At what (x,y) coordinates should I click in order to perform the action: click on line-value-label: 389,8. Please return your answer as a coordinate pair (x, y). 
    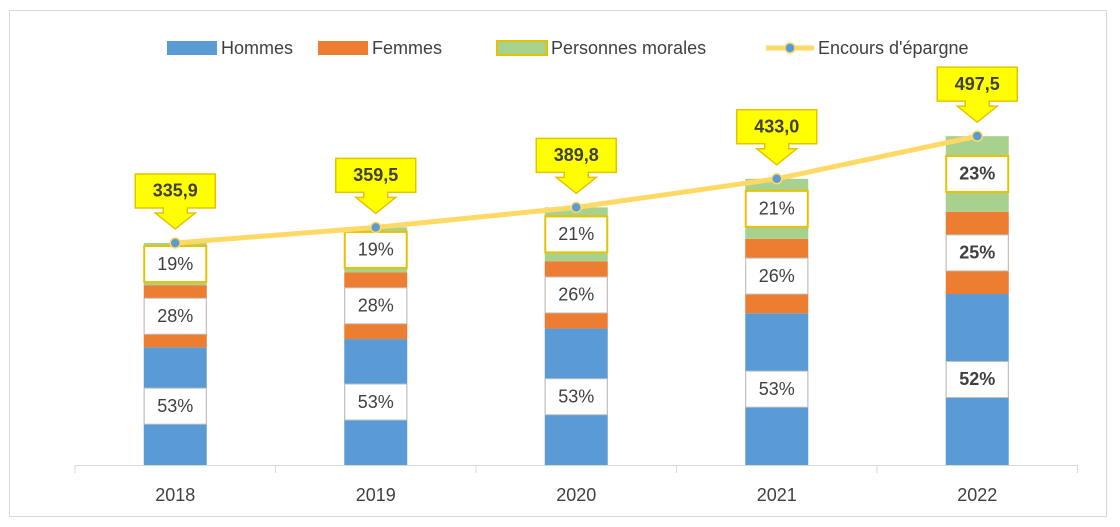
    Looking at the image, I should click on (576, 155).